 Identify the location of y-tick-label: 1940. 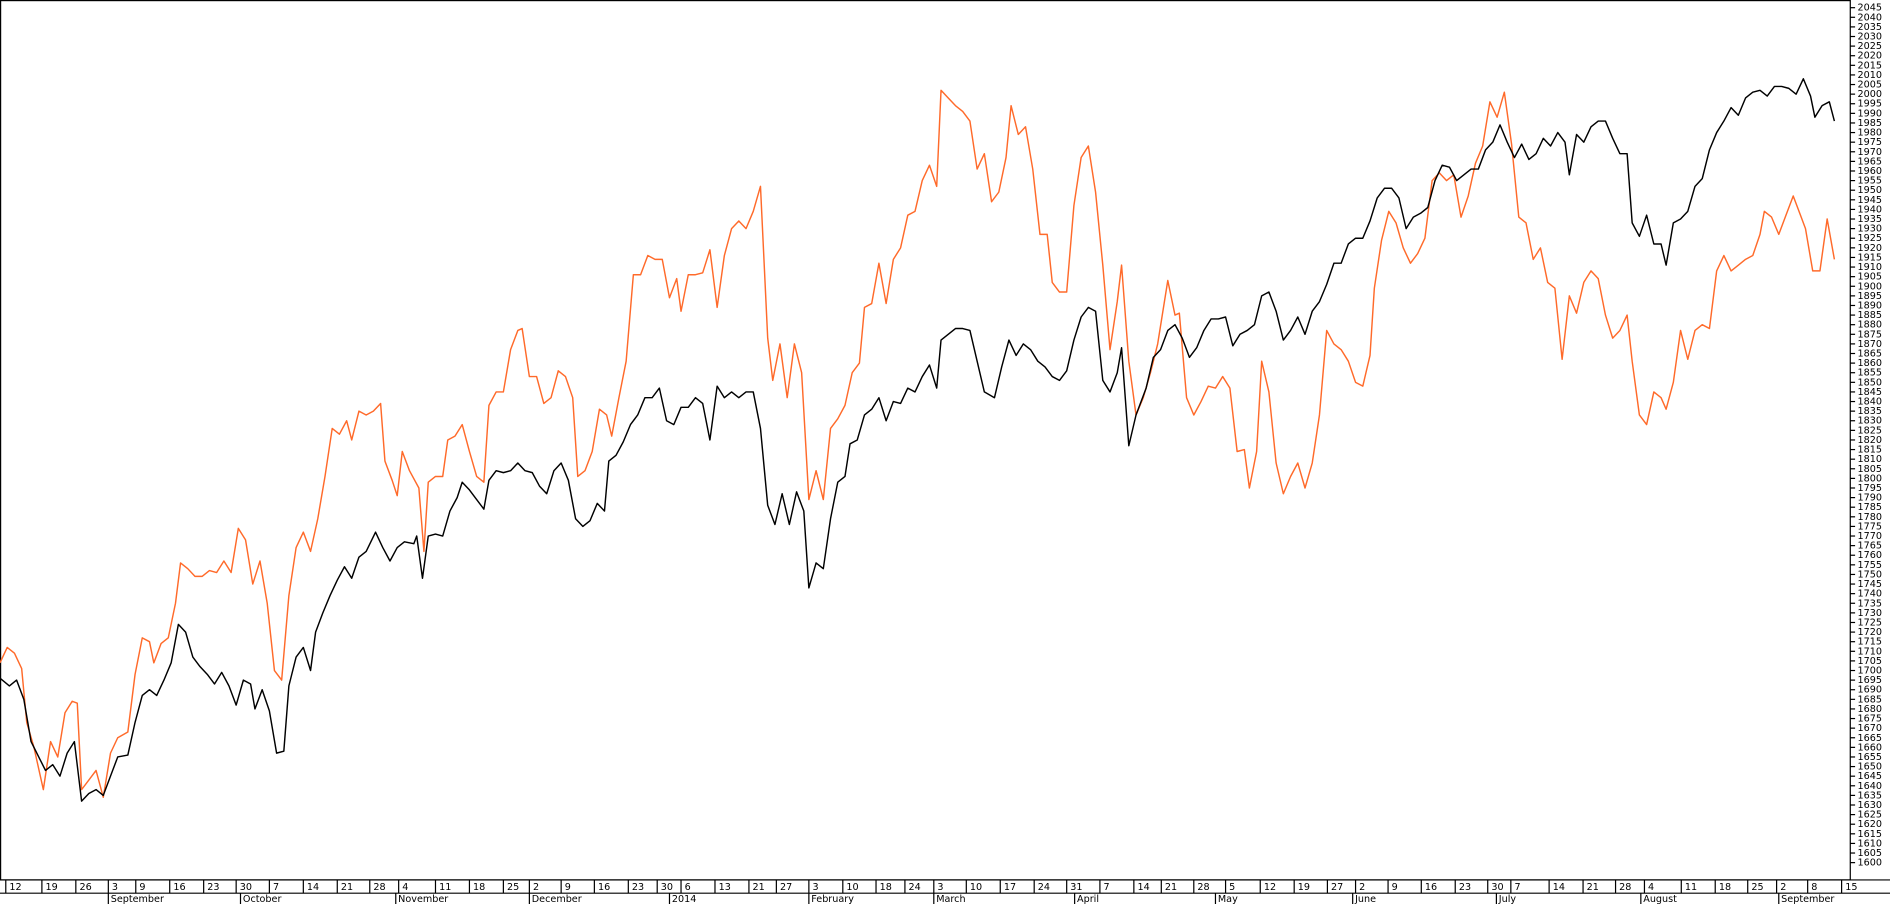
(1869, 209).